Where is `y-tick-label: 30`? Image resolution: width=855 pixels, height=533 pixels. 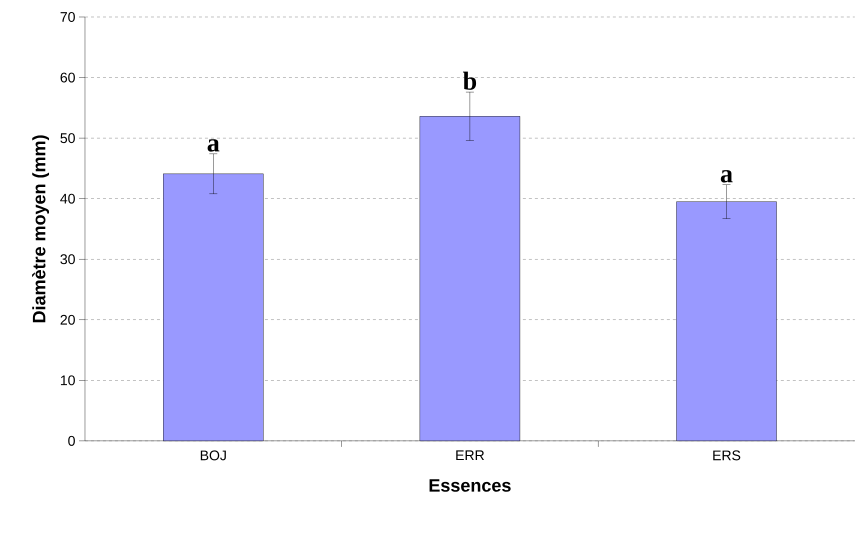 y-tick-label: 30 is located at coordinates (67, 259).